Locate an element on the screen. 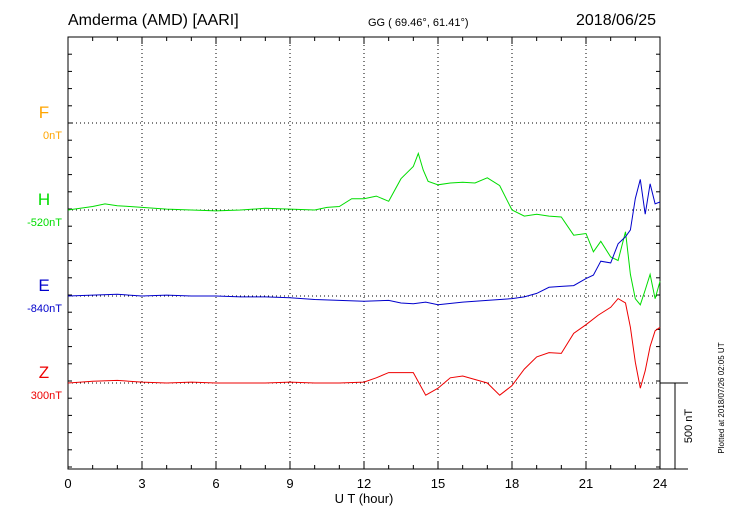 Image resolution: width=730 pixels, height=520 pixels. series-baseline-F: 0nT is located at coordinates (52, 136).